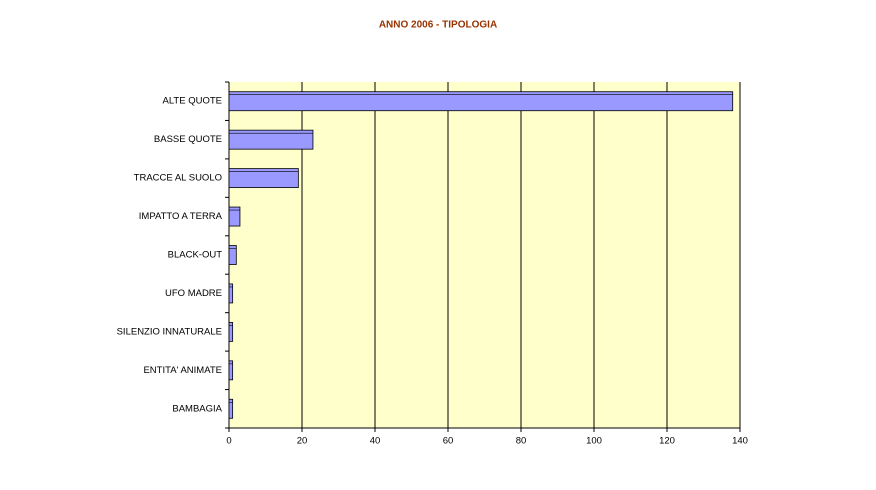 The height and width of the screenshot is (490, 876). I want to click on x-tick-label: 80, so click(521, 441).